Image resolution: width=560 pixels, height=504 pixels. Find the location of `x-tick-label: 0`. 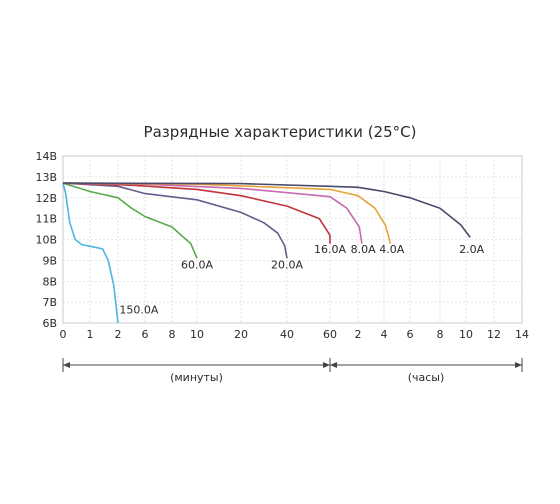

x-tick-label: 0 is located at coordinates (63, 334).